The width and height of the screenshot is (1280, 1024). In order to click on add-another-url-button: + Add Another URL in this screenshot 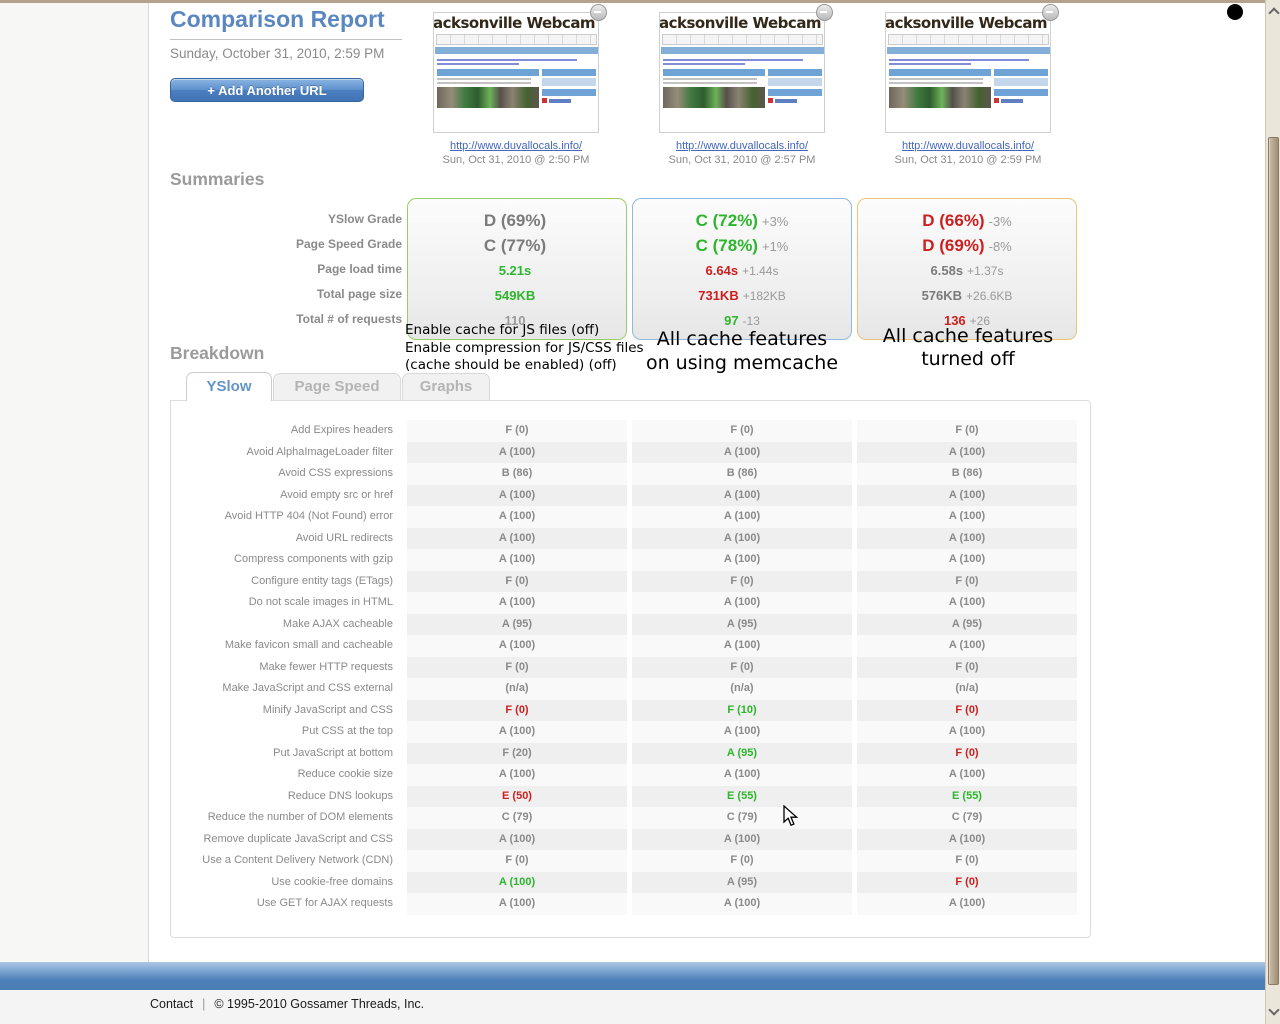, I will do `click(267, 90)`.